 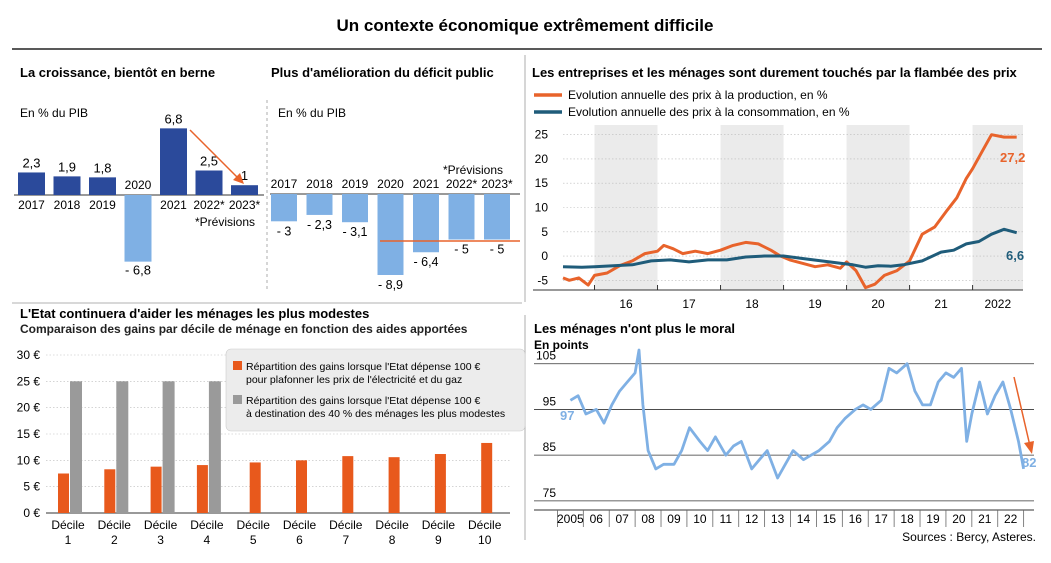 I want to click on growth-category-0: 2017, so click(x=31, y=205).